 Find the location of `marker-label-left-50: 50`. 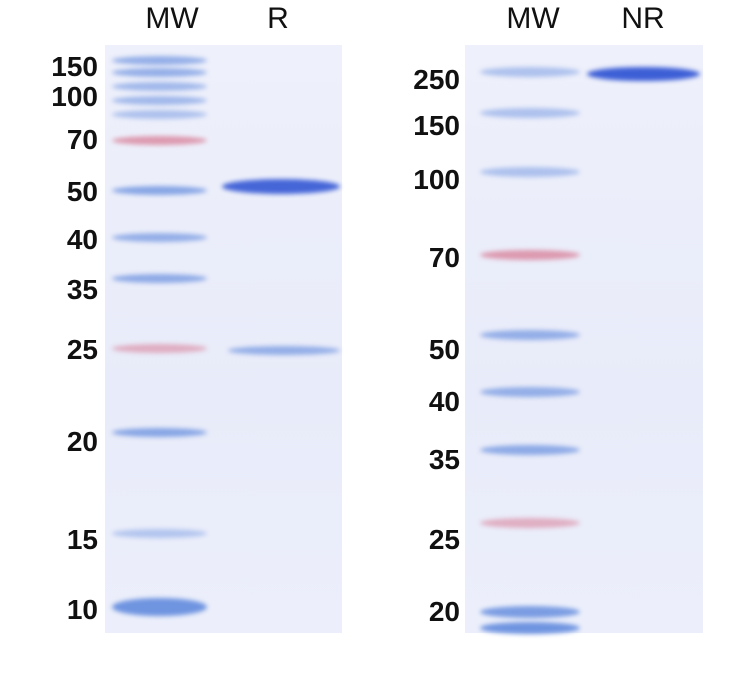

marker-label-left-50: 50 is located at coordinates (82, 191).